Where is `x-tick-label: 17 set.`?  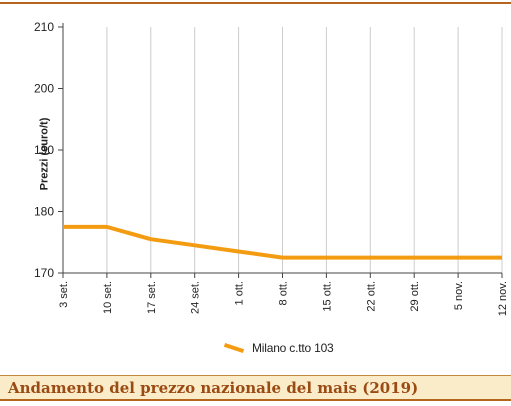 x-tick-label: 17 set. is located at coordinates (152, 297).